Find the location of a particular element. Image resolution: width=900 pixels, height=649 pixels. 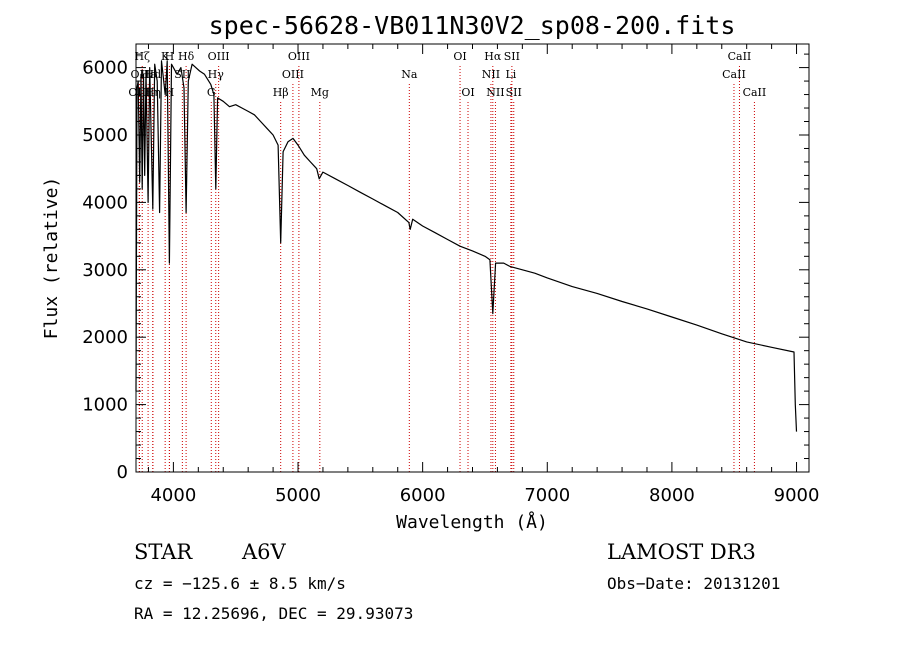

y-tick-label: 2000 is located at coordinates (105, 337).